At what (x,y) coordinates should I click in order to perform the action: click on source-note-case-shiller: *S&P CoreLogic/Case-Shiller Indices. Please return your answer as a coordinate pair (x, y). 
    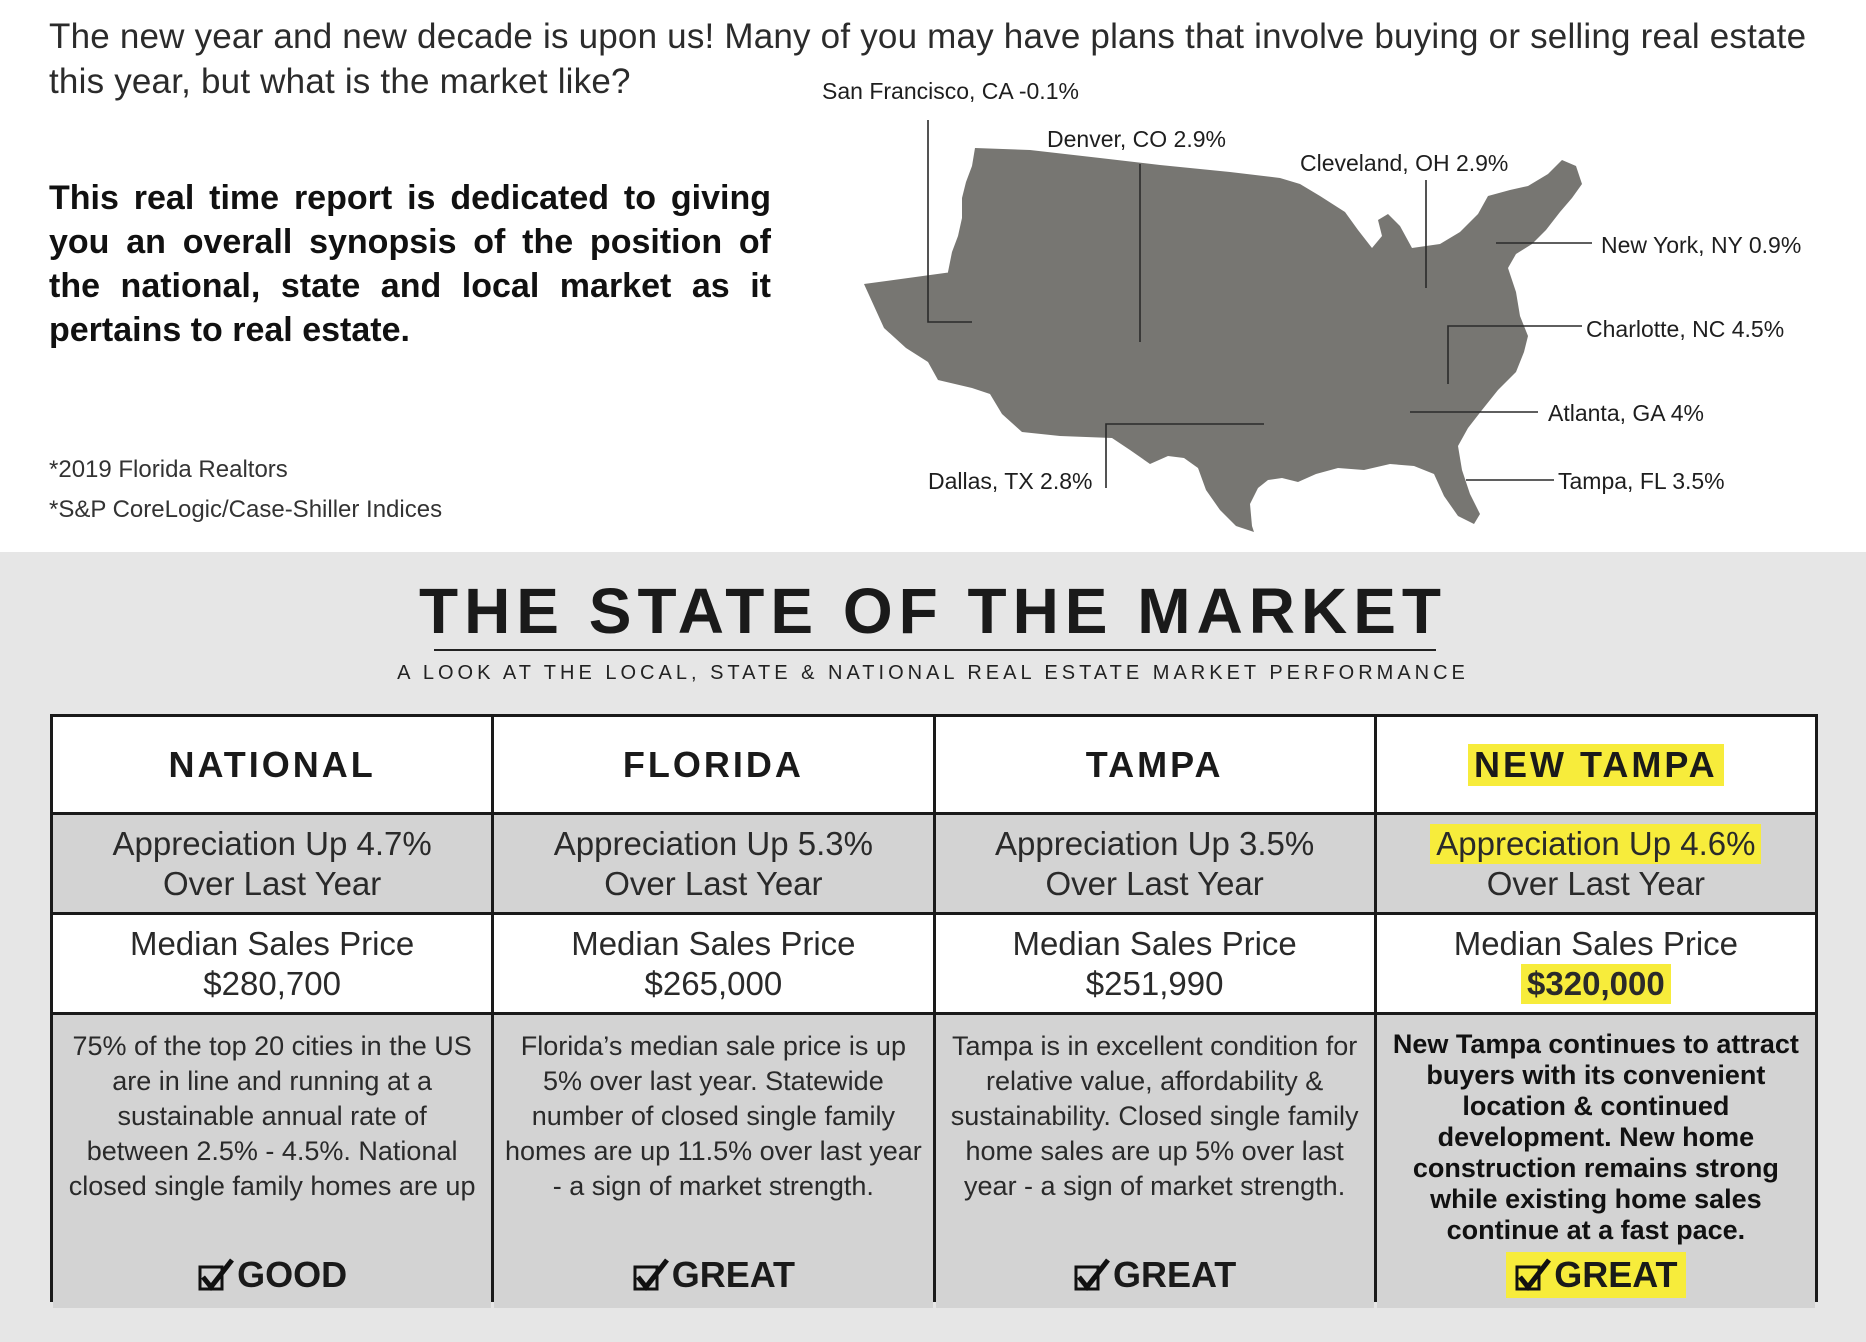
    Looking at the image, I should click on (246, 509).